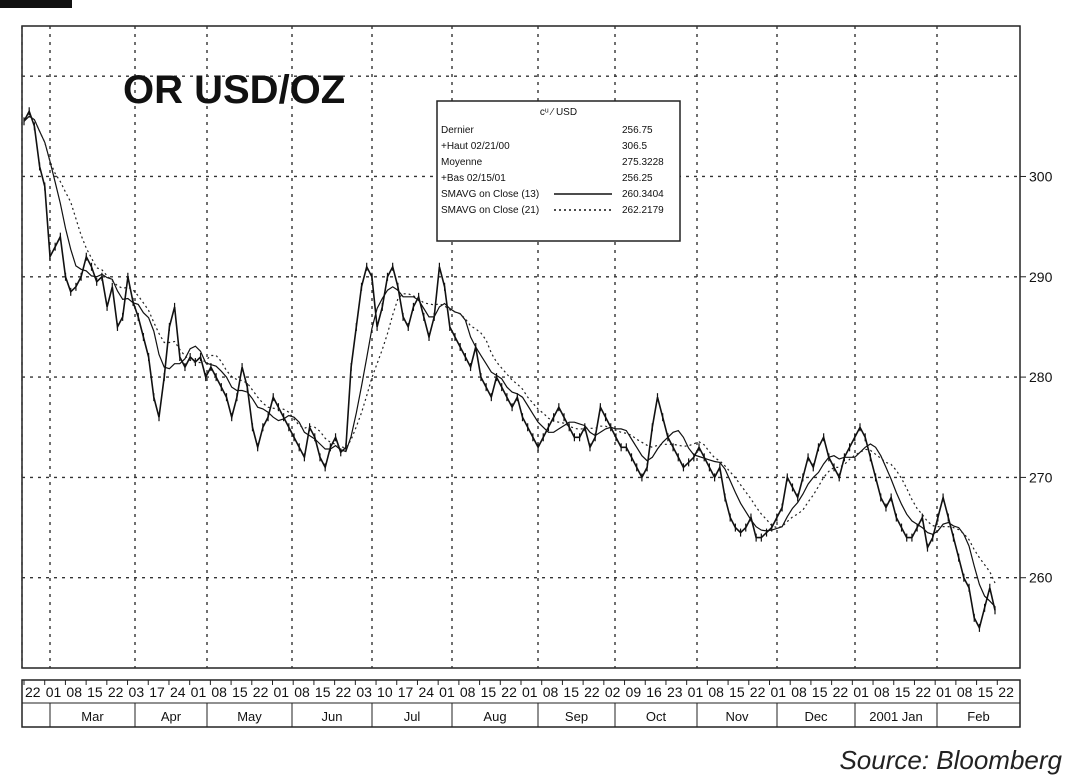 This screenshot has width=1092, height=782. Describe the element at coordinates (637, 178) in the screenshot. I see `legend-value: 256.25` at that location.